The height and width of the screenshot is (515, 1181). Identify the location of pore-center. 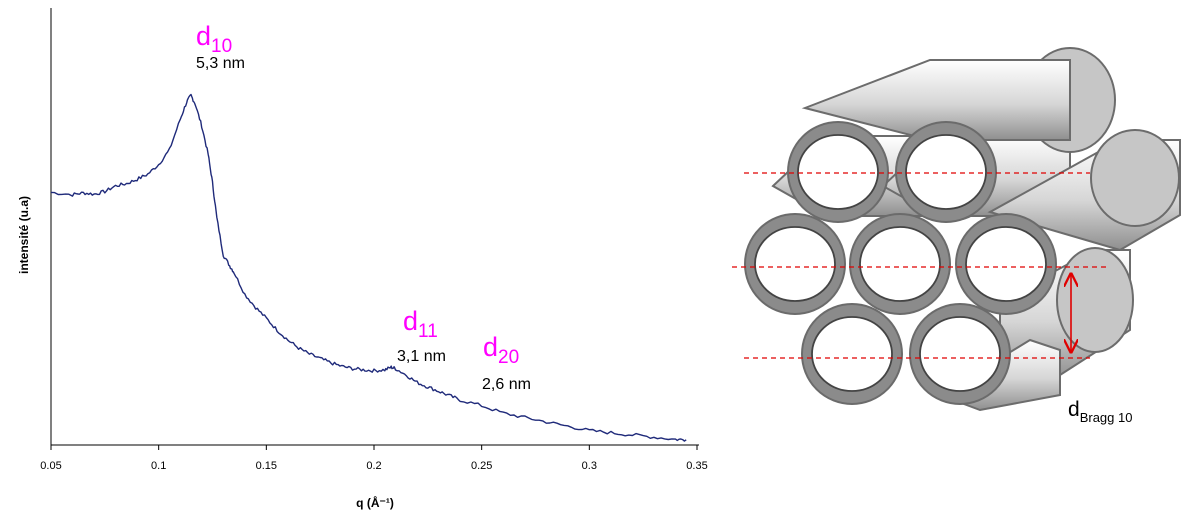
(900, 264).